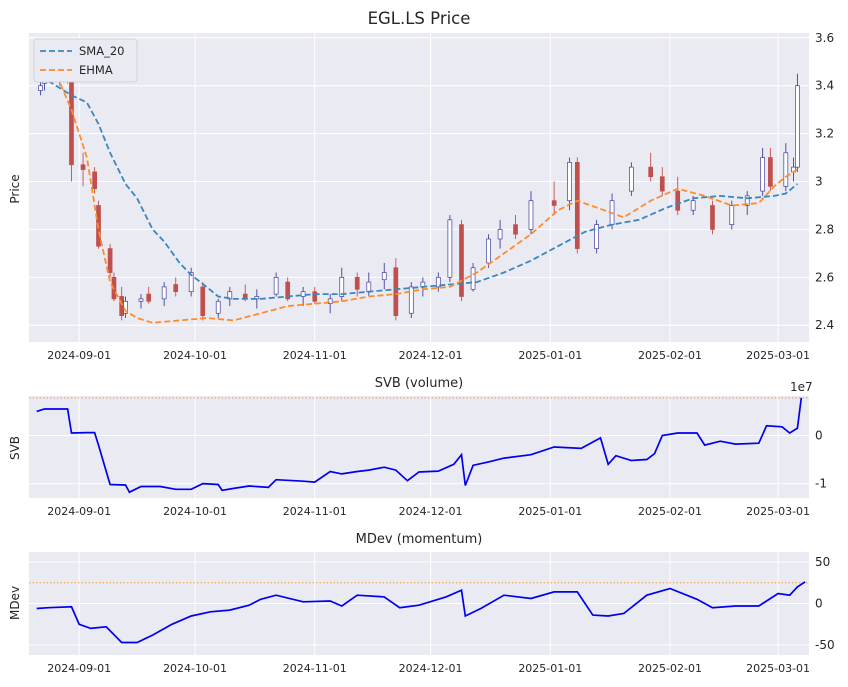 Image resolution: width=848 pixels, height=687 pixels. I want to click on legend-box, so click(85, 60).